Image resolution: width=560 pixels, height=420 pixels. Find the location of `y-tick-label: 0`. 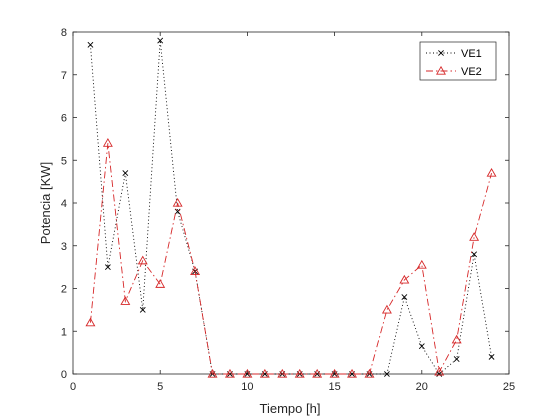

y-tick-label: 0 is located at coordinates (64, 375).